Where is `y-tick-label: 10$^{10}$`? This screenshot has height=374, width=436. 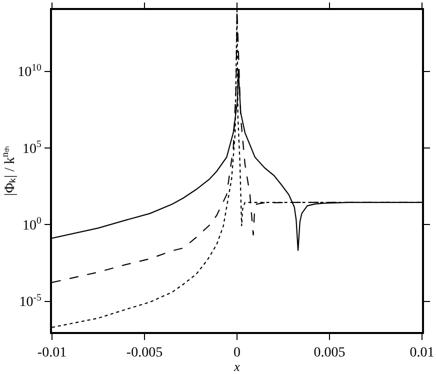 y-tick-label: 10$^{10}$ is located at coordinates (30, 71).